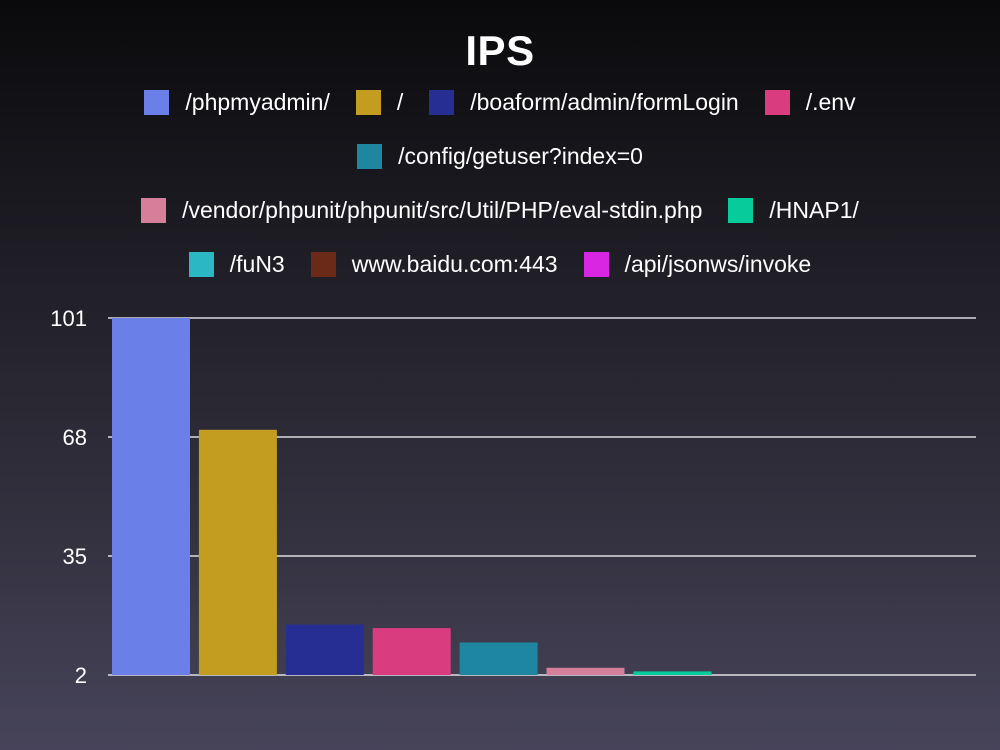 The height and width of the screenshot is (750, 1000). I want to click on legend-item-fun3: /fuN3, so click(236, 264).